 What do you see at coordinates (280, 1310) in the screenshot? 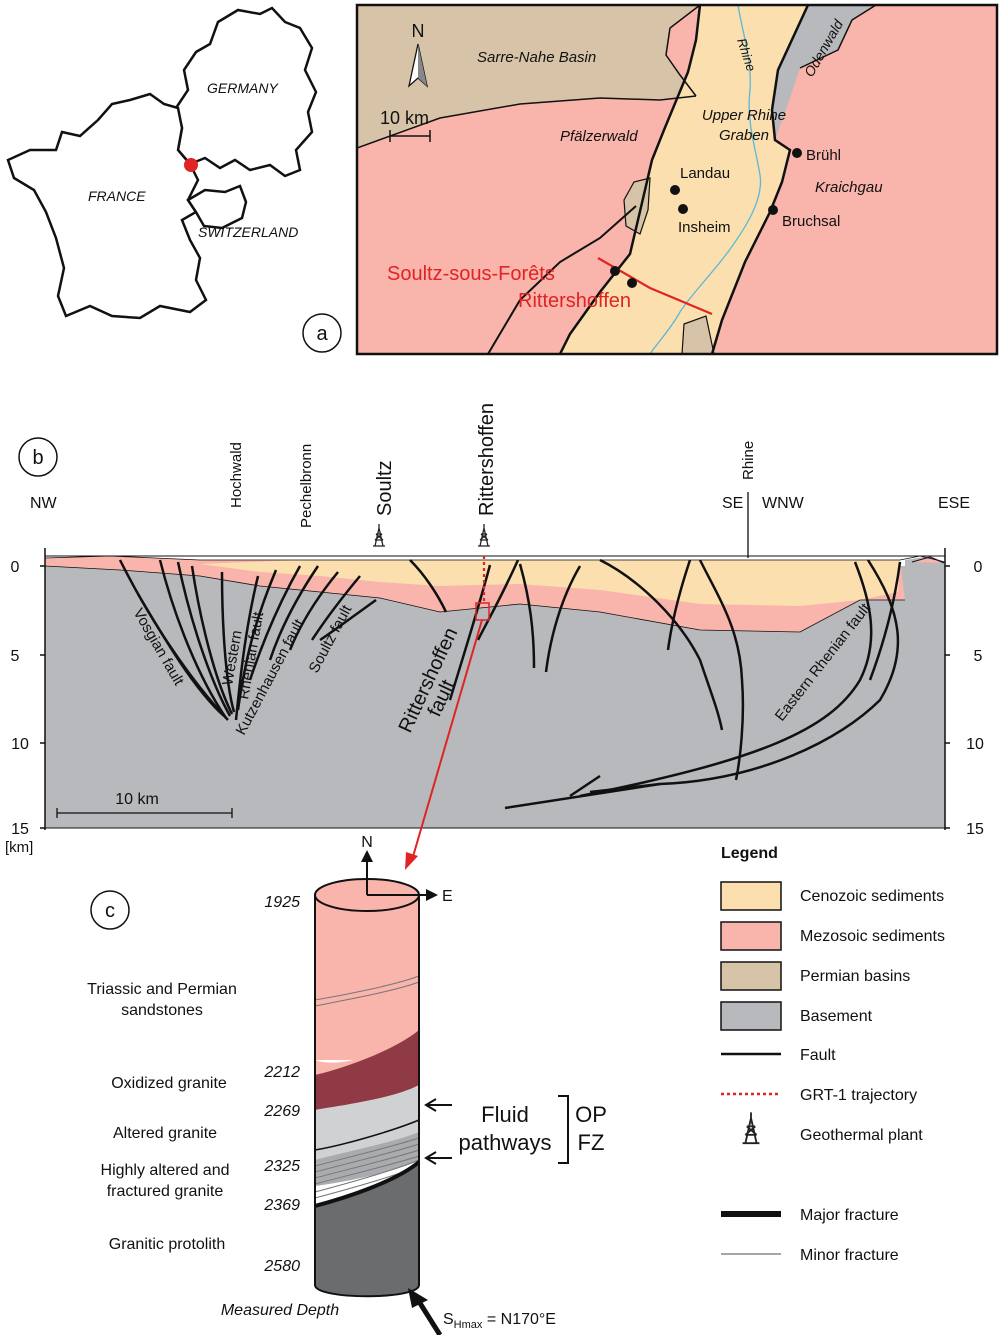
I see `measured-depth-label: Measured Depth` at bounding box center [280, 1310].